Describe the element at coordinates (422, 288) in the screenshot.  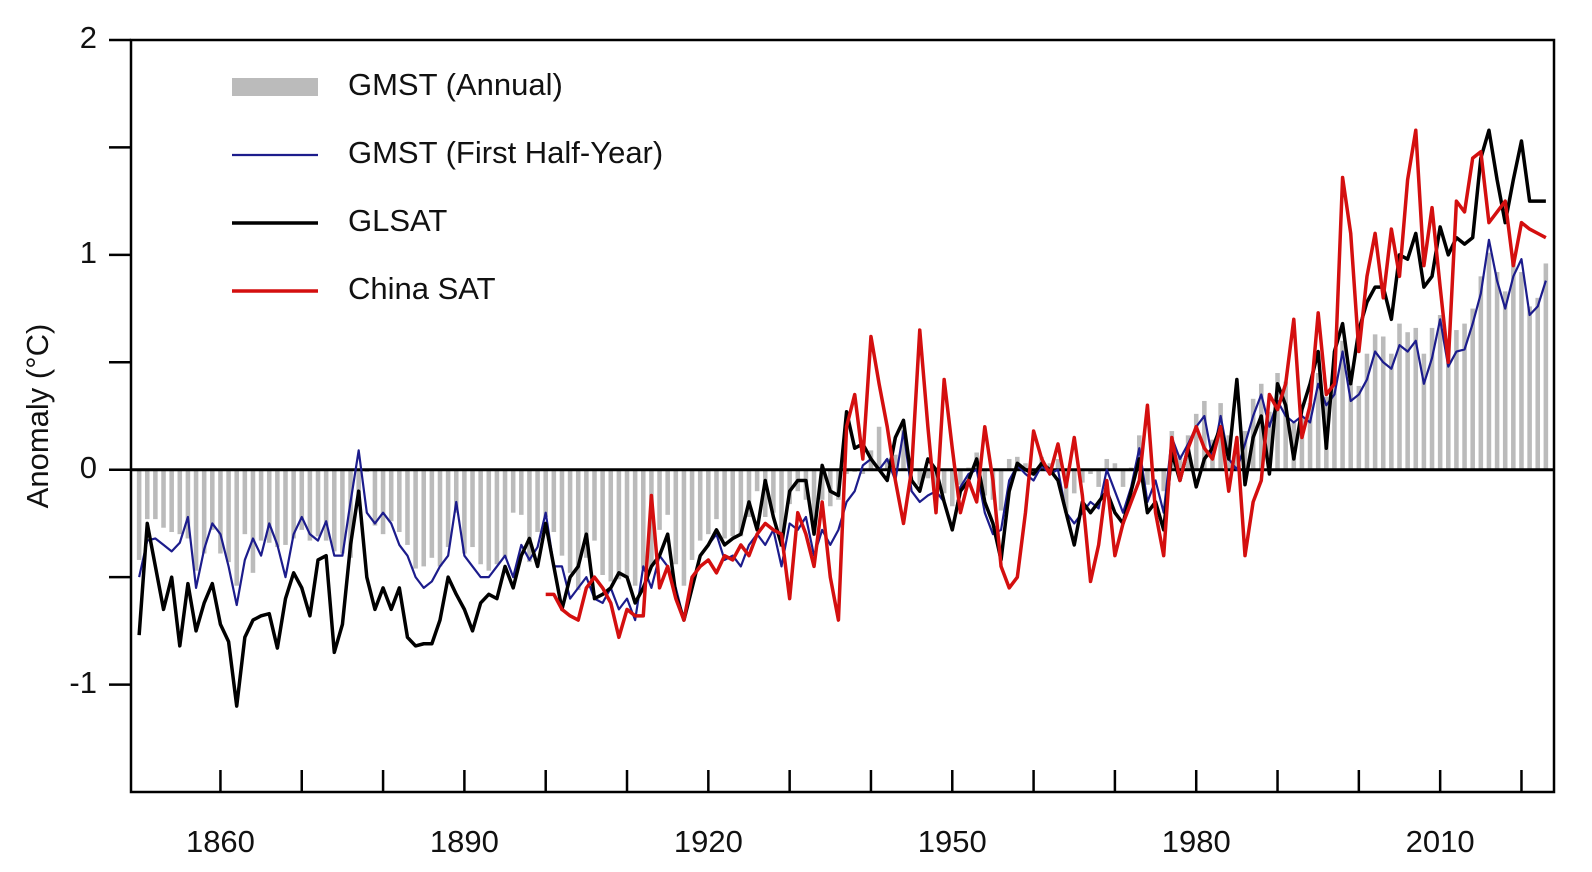
I see `legend-label: China SAT` at that location.